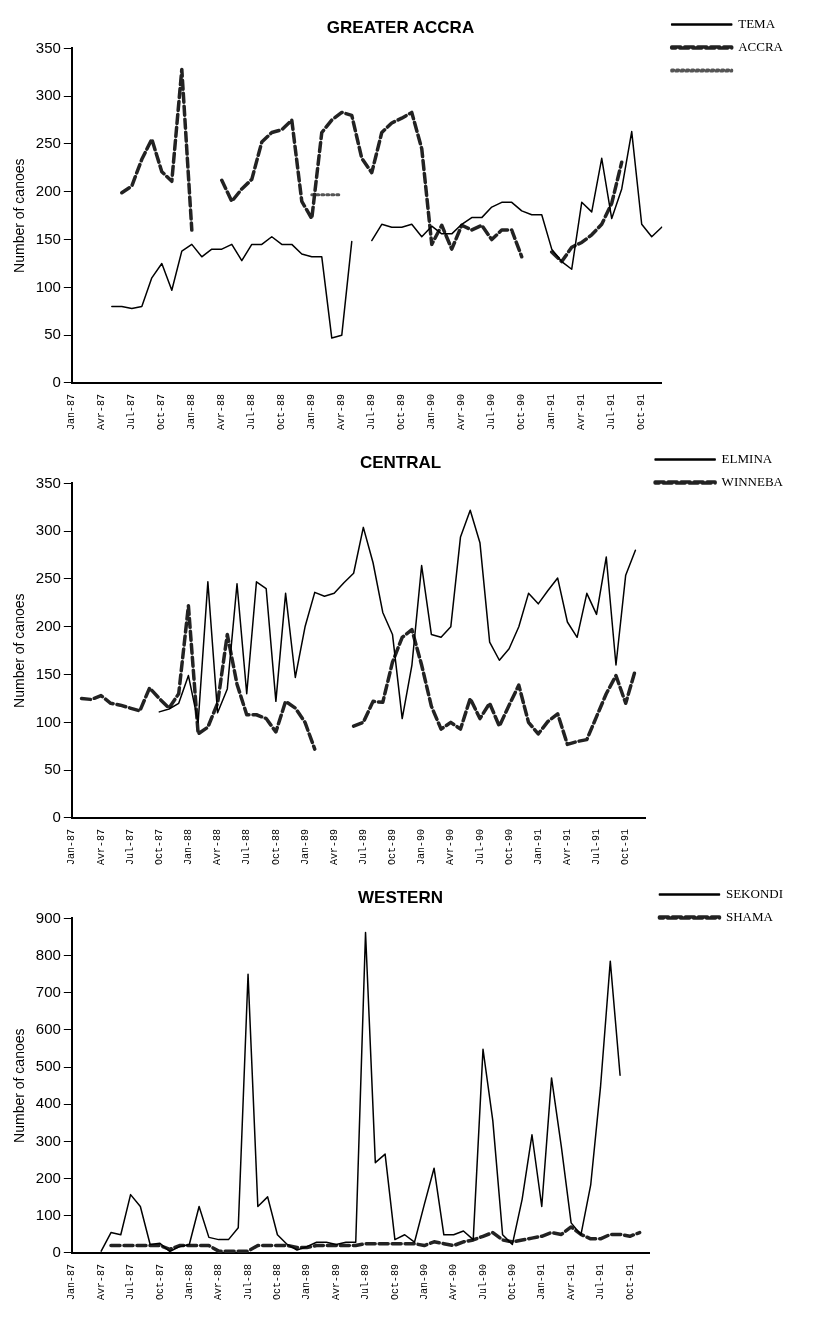 The width and height of the screenshot is (815, 1333). I want to click on y-tick-label: 800, so click(48, 954).